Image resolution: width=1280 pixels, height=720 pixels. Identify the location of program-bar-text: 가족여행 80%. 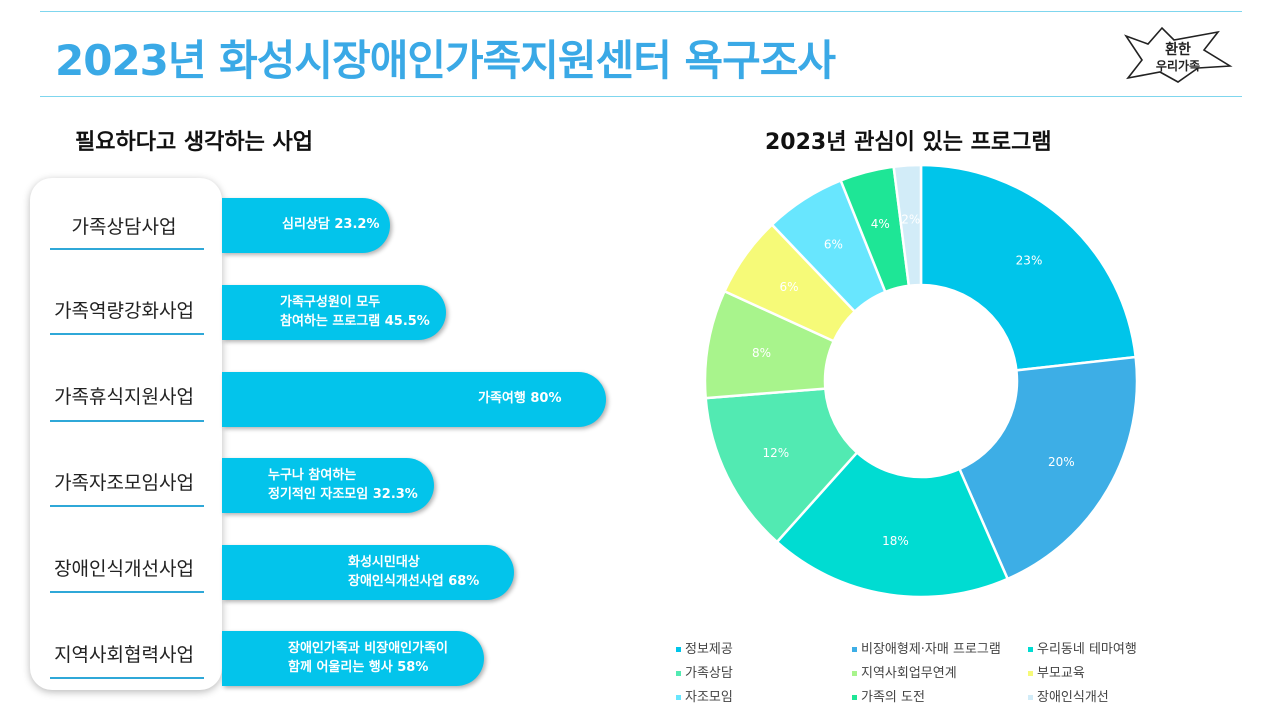
(519, 399).